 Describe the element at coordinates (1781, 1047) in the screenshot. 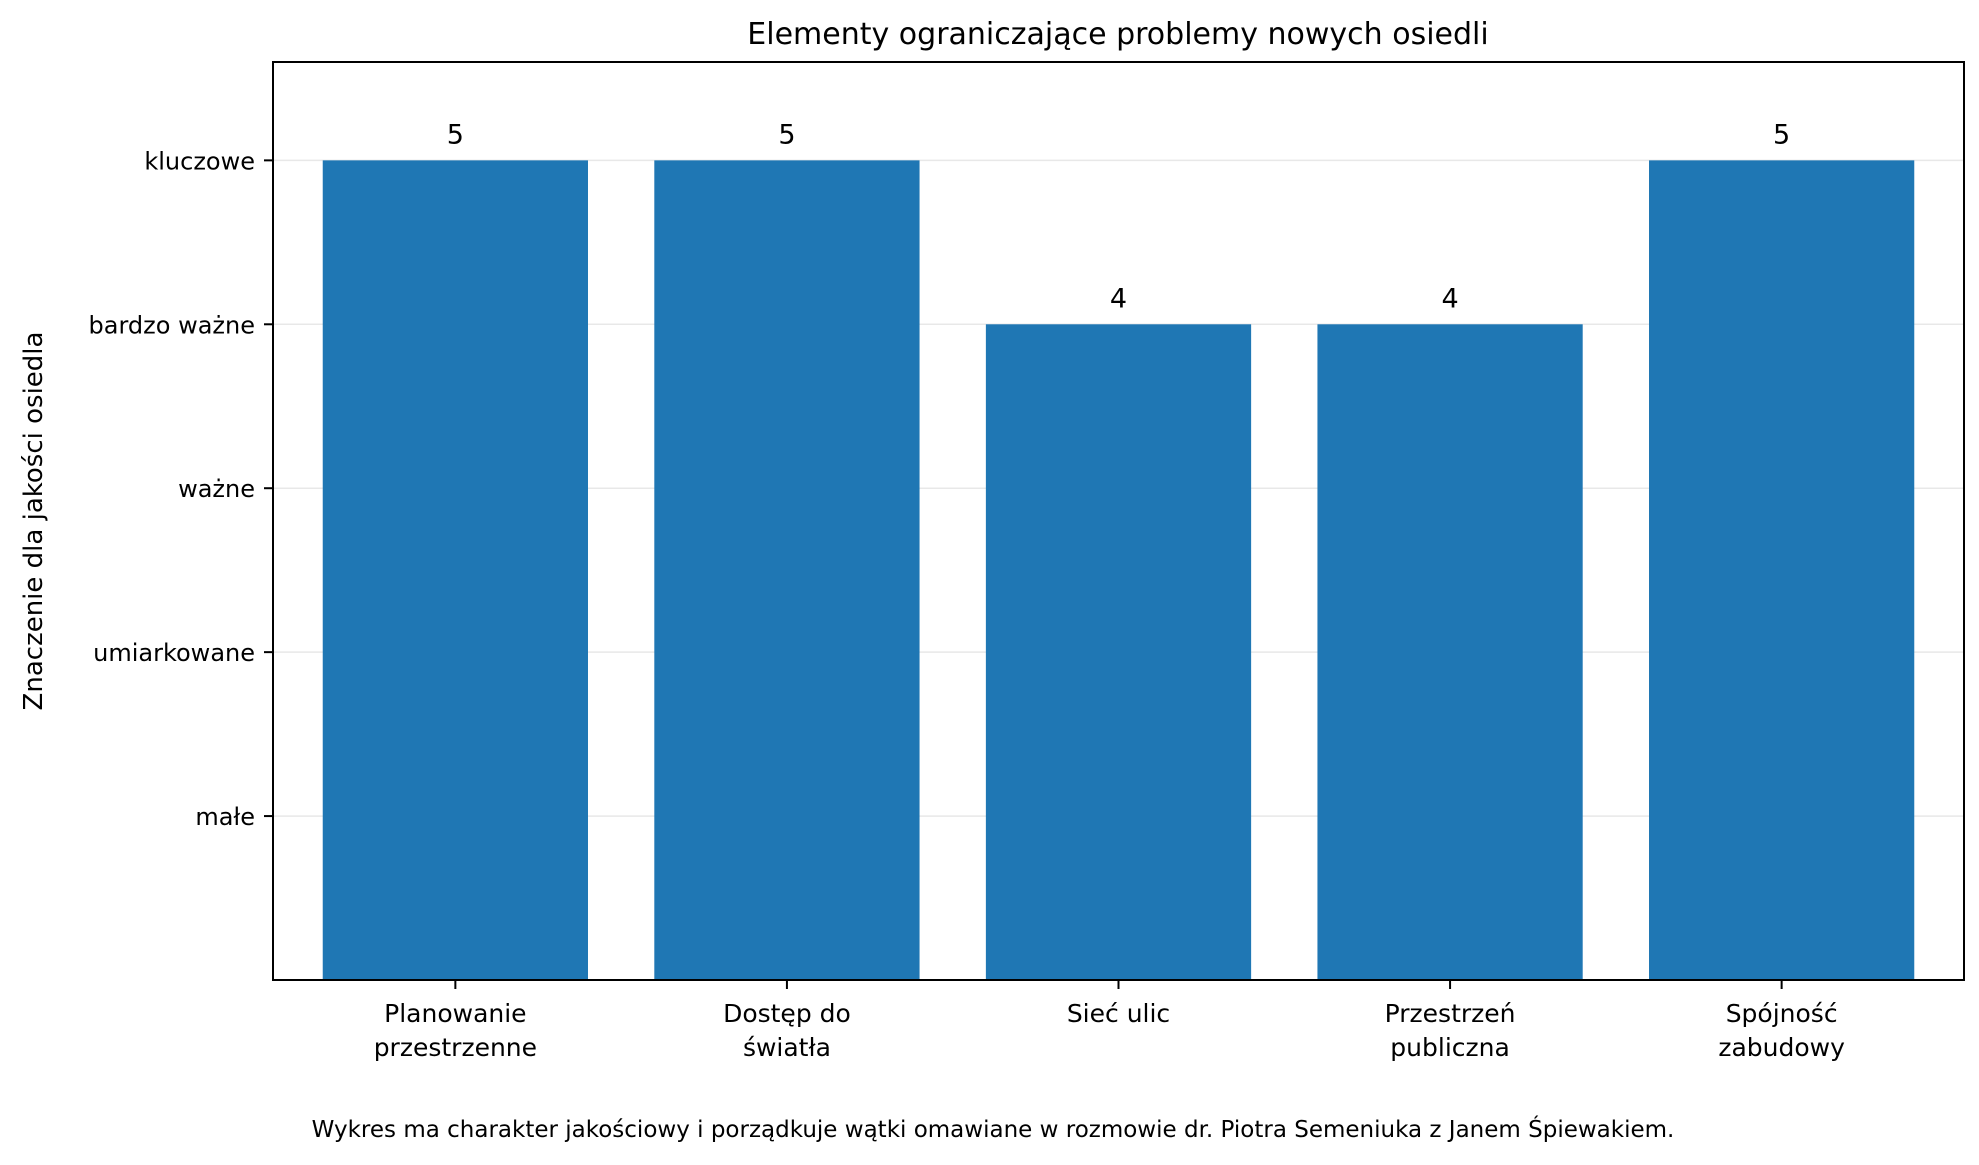

I see `x-tick-label-line: zabudowy` at that location.